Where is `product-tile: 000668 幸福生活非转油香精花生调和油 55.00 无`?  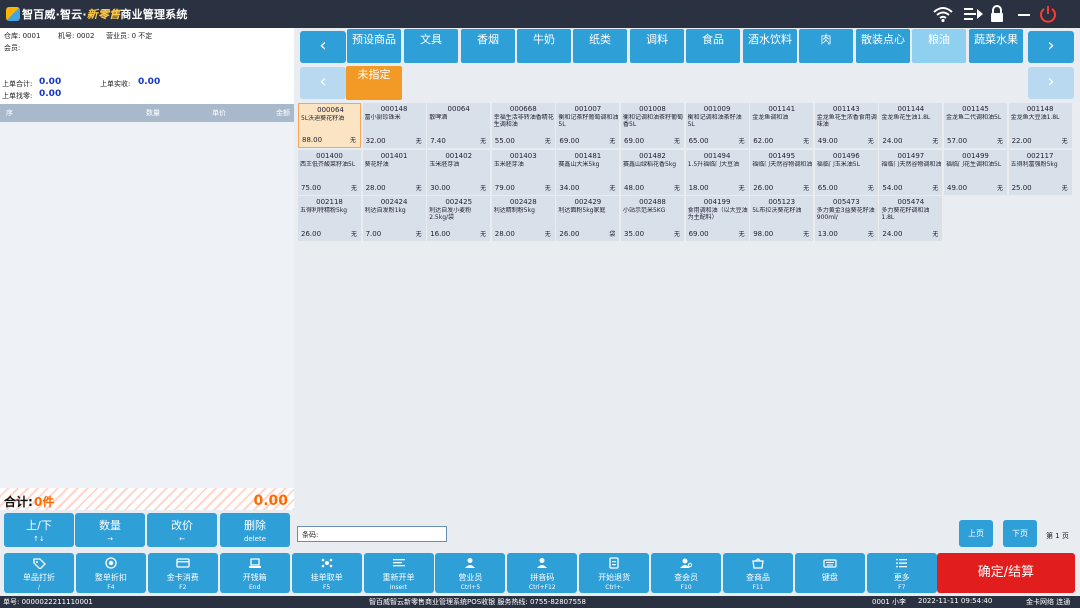
product-tile: 000668 幸福生活非转油香精花生调和油 55.00 无 is located at coordinates (523, 125).